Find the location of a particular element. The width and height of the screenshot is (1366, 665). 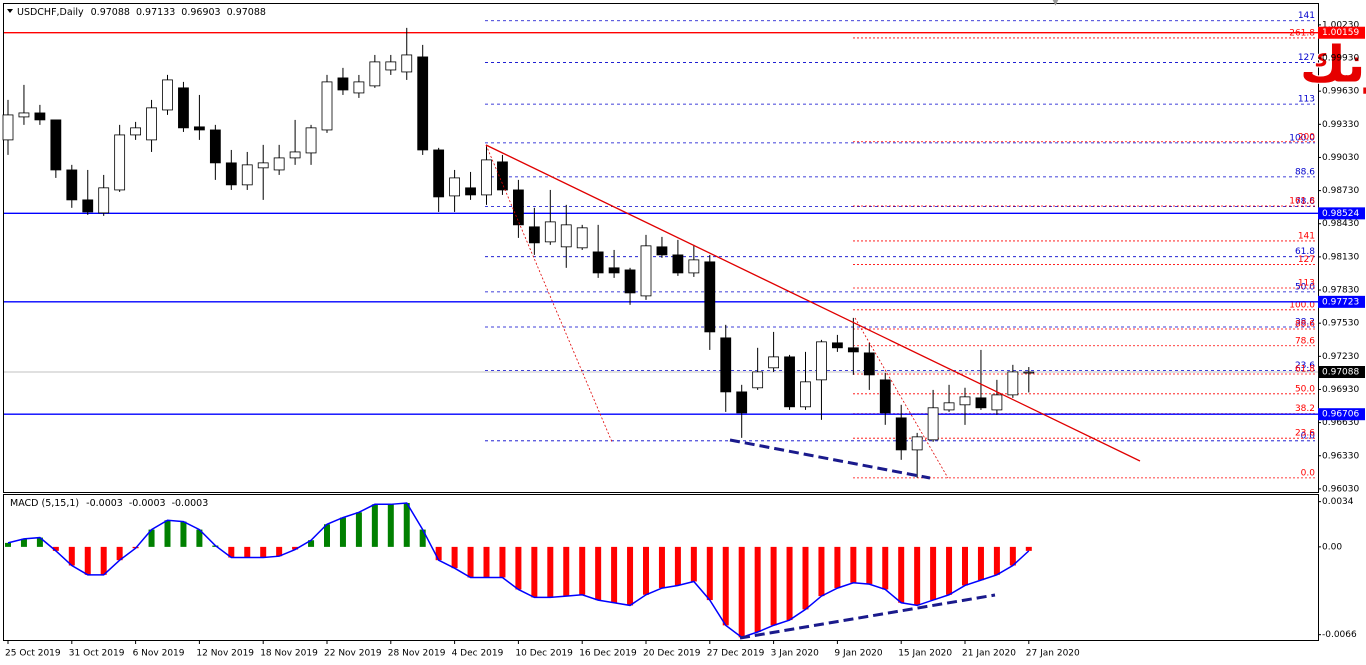

price-tag-label: 0.97088 is located at coordinates (1340, 373).